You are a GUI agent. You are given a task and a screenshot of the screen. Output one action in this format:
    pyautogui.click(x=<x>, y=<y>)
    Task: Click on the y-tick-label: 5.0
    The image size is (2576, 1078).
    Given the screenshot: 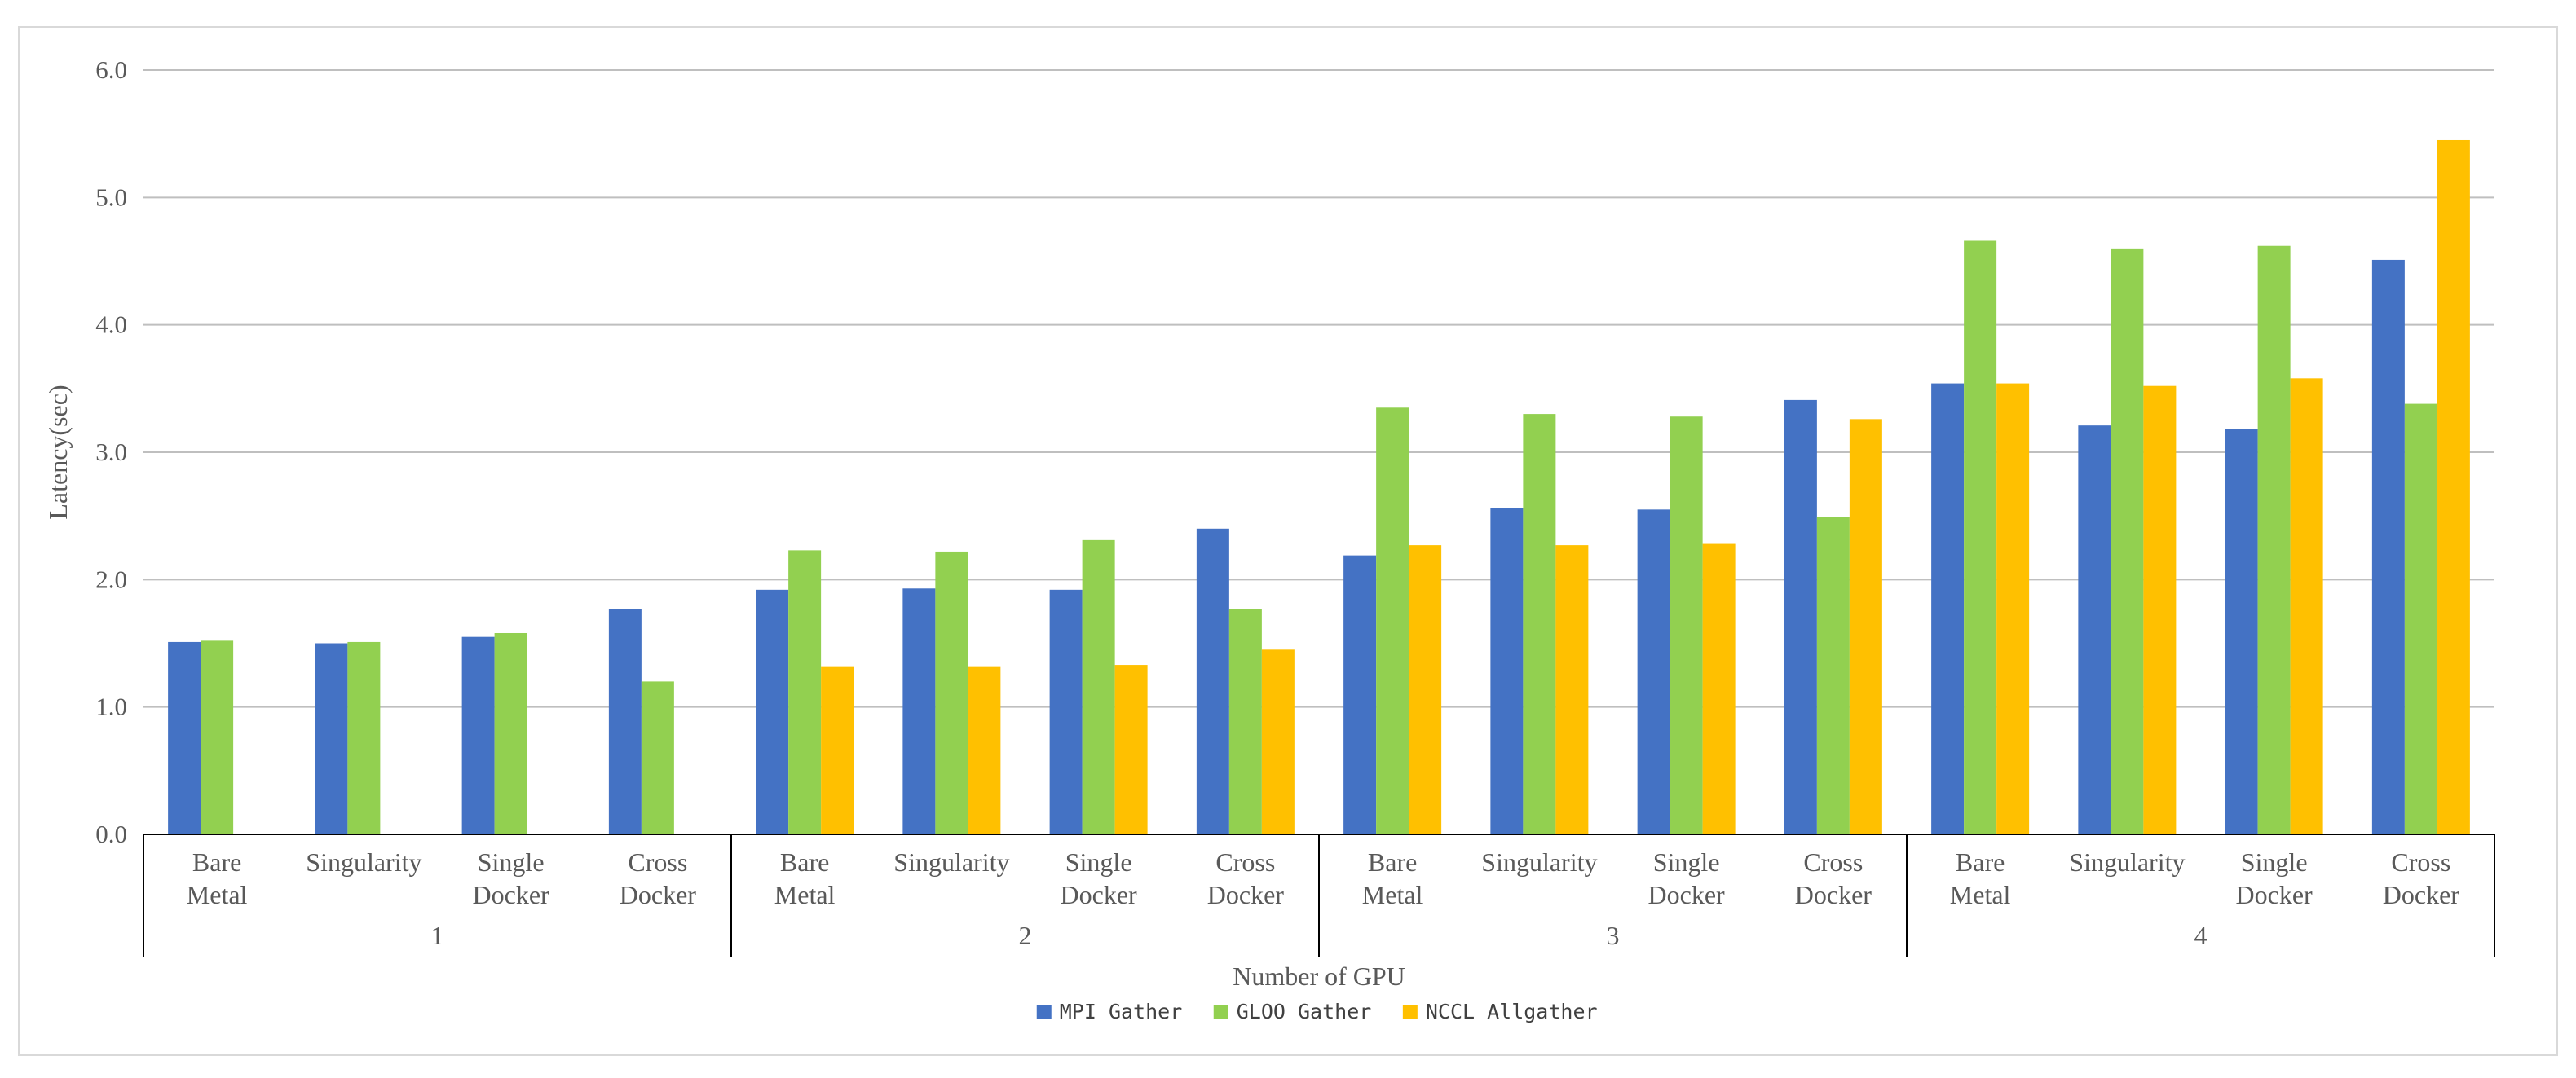 What is the action you would take?
    pyautogui.click(x=111, y=197)
    